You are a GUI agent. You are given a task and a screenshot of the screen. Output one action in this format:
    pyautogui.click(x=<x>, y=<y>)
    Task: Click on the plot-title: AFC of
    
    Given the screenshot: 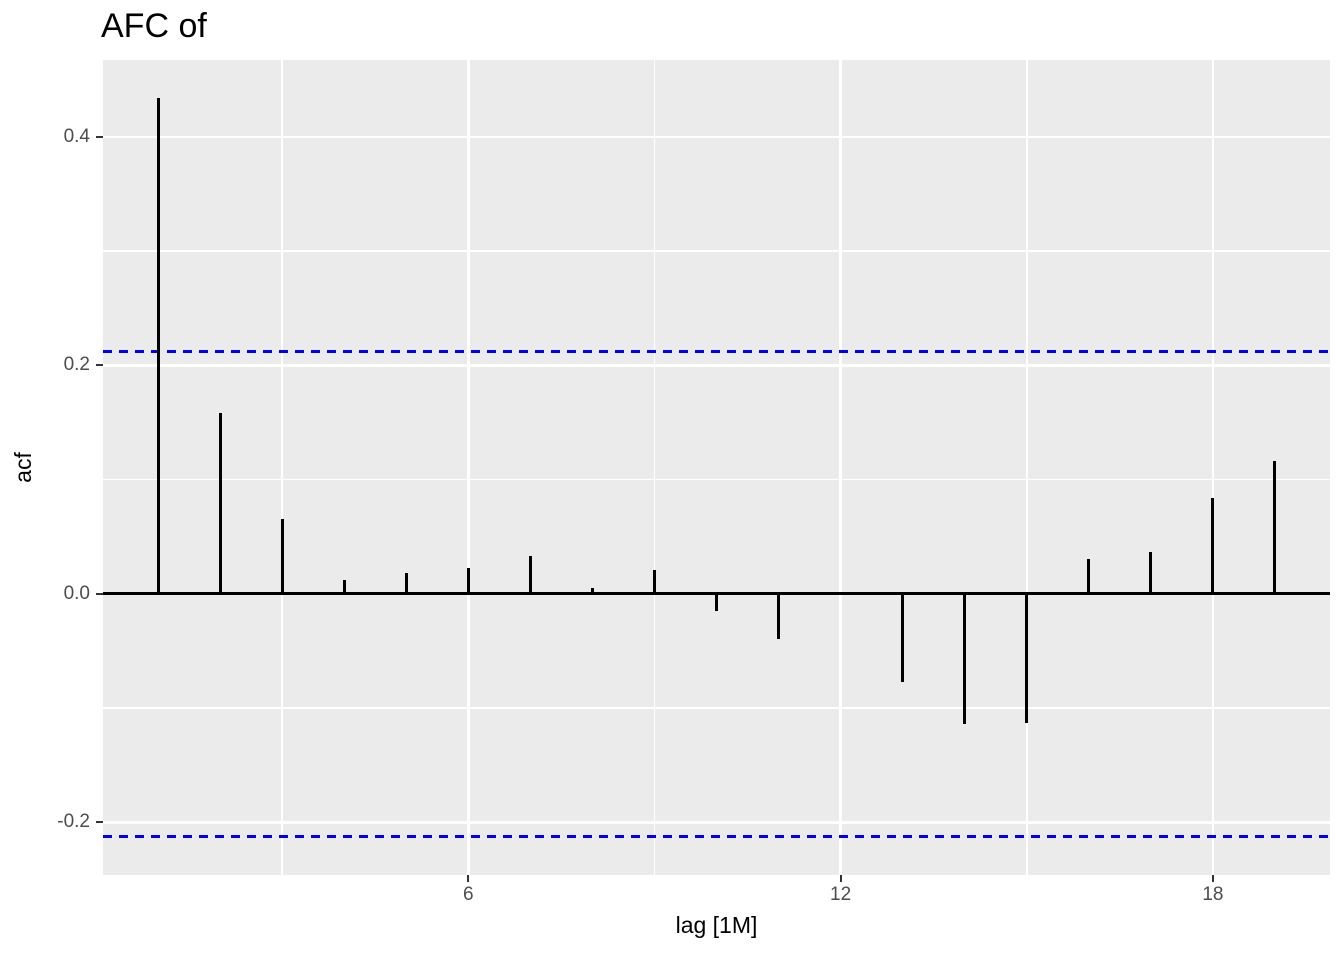 What is the action you would take?
    pyautogui.click(x=154, y=26)
    